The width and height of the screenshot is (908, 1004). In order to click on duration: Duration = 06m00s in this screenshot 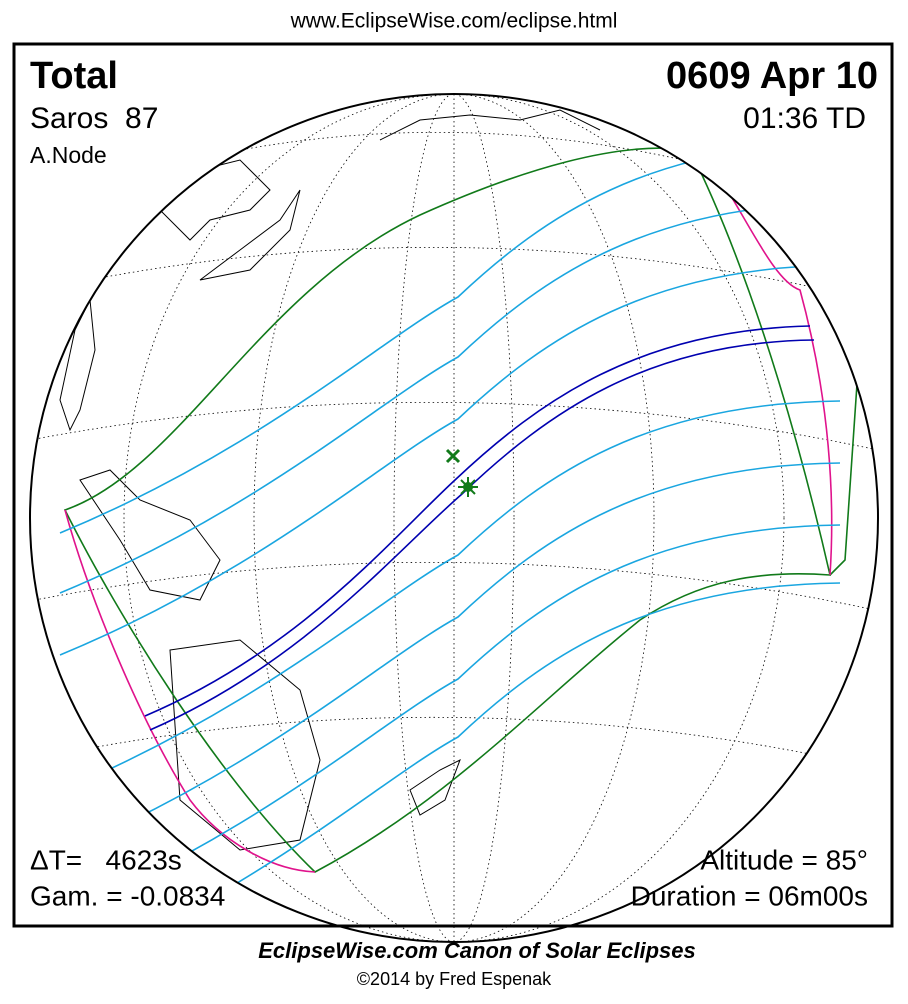, I will do `click(749, 895)`.